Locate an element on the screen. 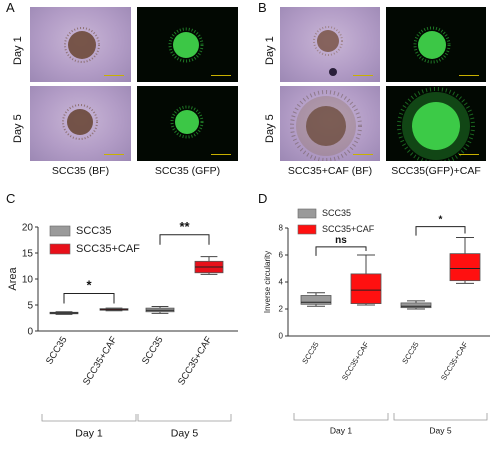 The image size is (500, 449). micrograph-scc35-bf-day1 is located at coordinates (80, 44).